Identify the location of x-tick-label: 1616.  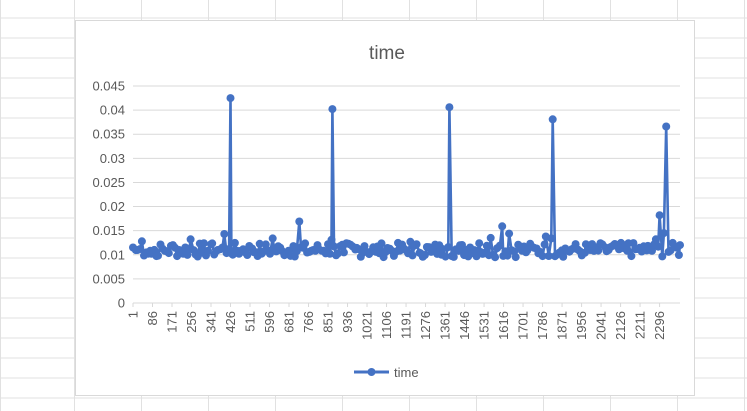
(503, 325).